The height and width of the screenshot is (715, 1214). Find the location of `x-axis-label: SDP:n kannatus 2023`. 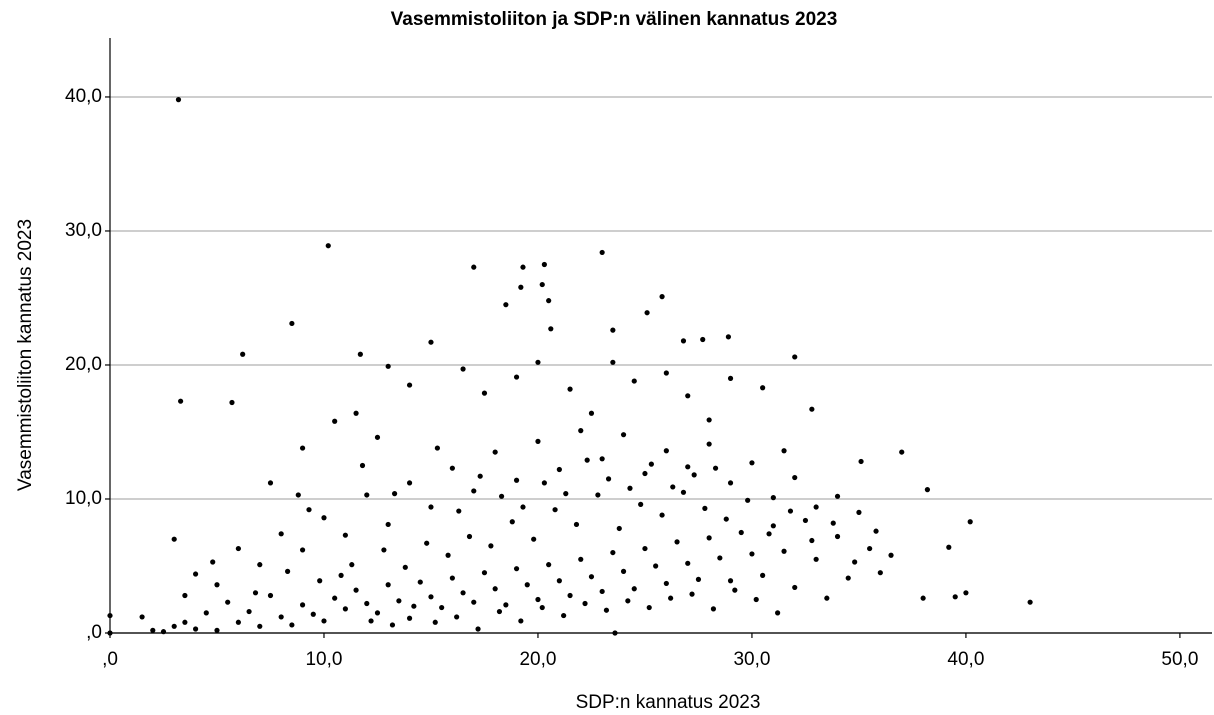

x-axis-label: SDP:n kannatus 2023 is located at coordinates (668, 702).